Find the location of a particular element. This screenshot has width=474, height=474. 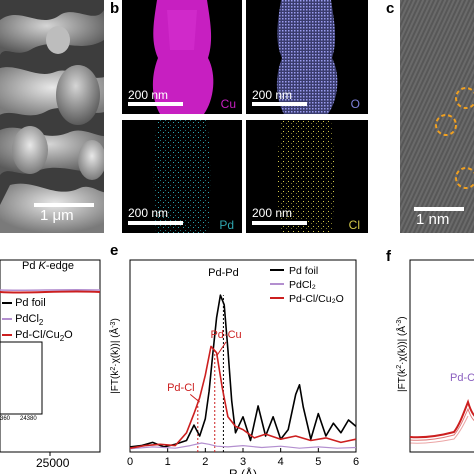

eds-map-cl: 200 nm Cl is located at coordinates (307, 176).